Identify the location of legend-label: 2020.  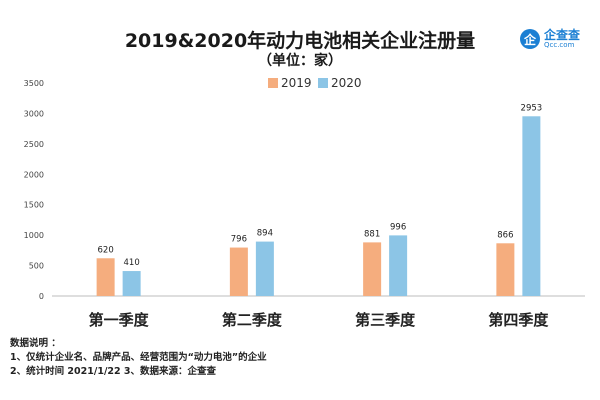
(346, 83).